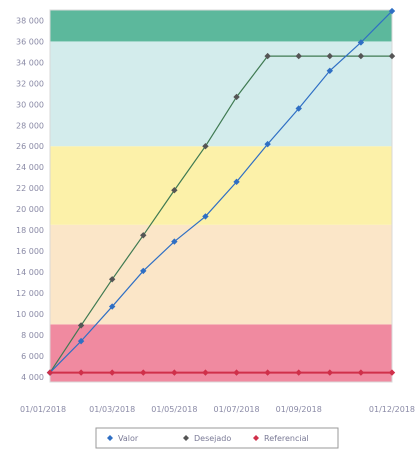 This screenshot has height=457, width=419. Describe the element at coordinates (392, 409) in the screenshot. I see `x-tick-label: 01/12/2018` at that location.